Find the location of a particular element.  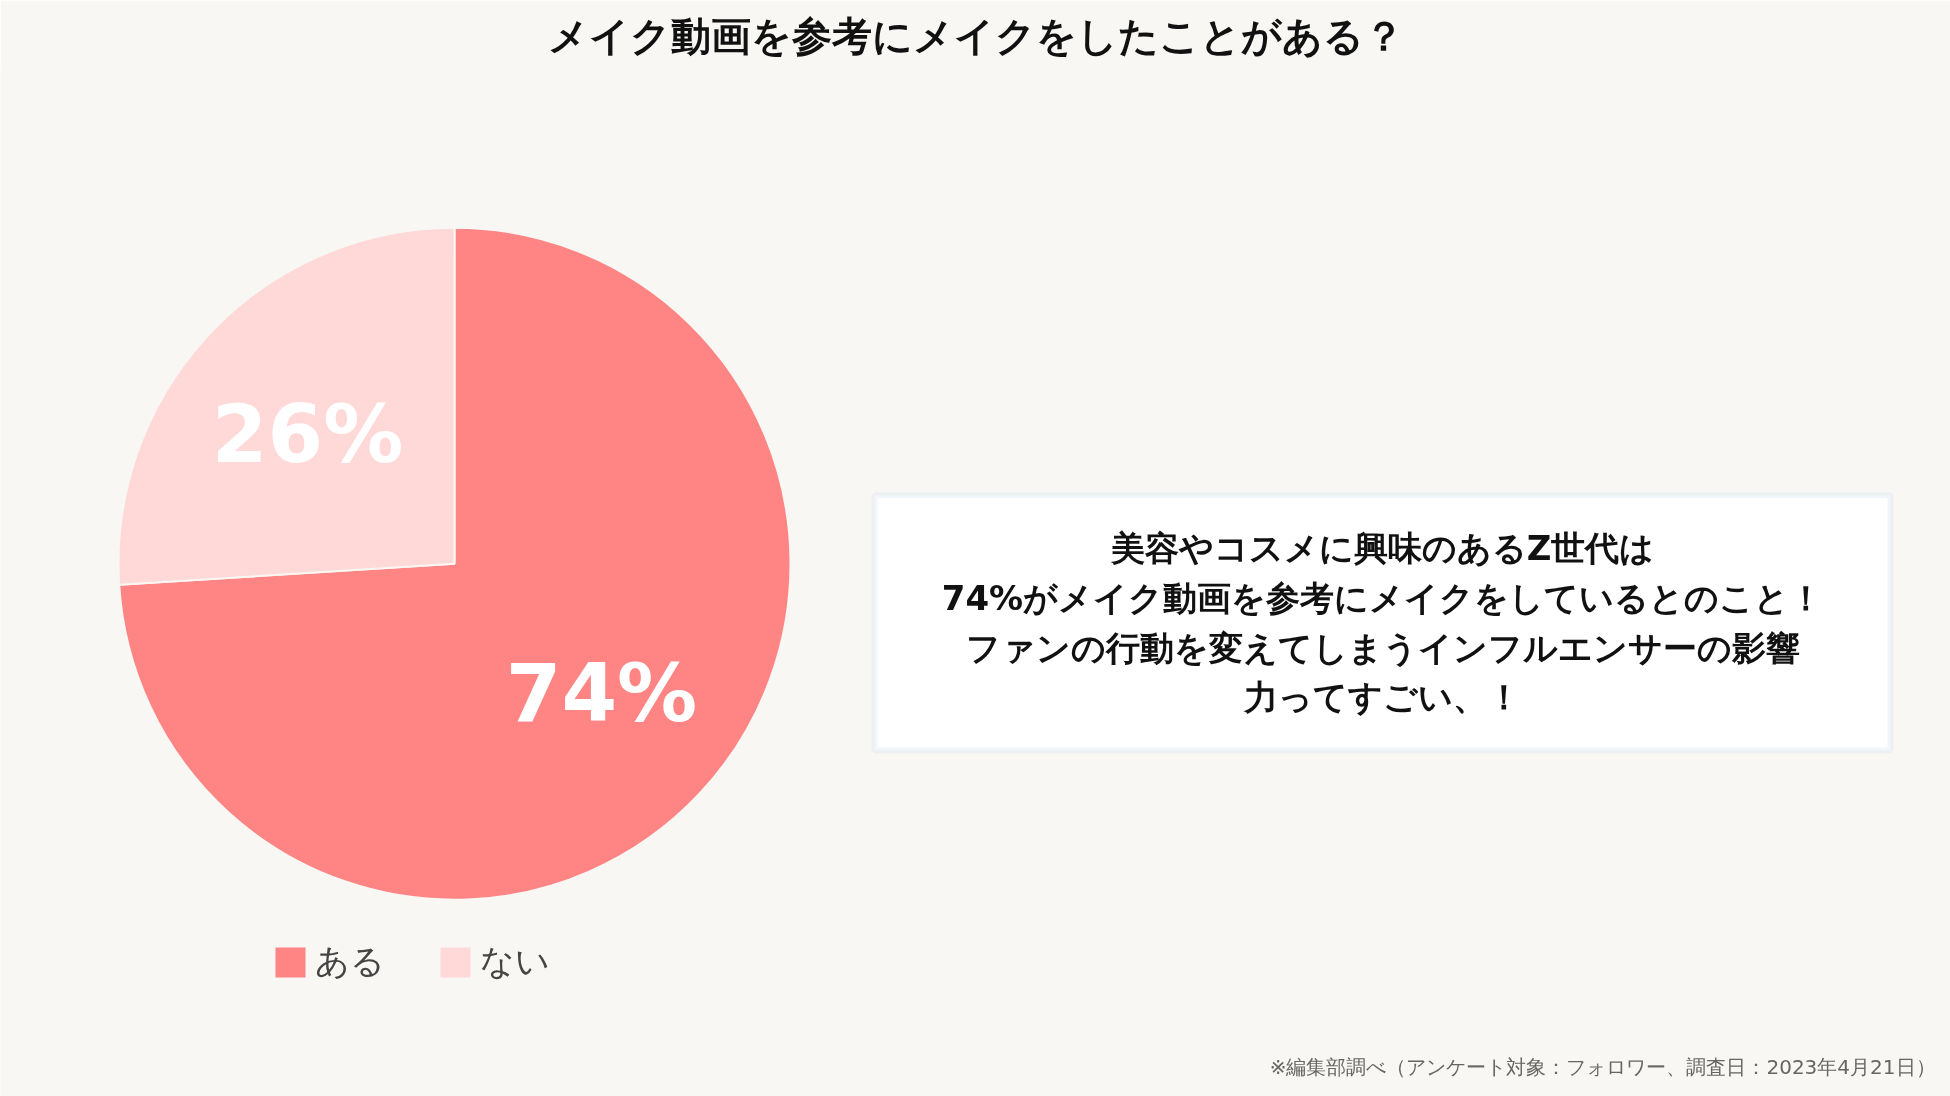

text: メイク動画を参考にメイクをしたことがある？ is located at coordinates (975, 35).